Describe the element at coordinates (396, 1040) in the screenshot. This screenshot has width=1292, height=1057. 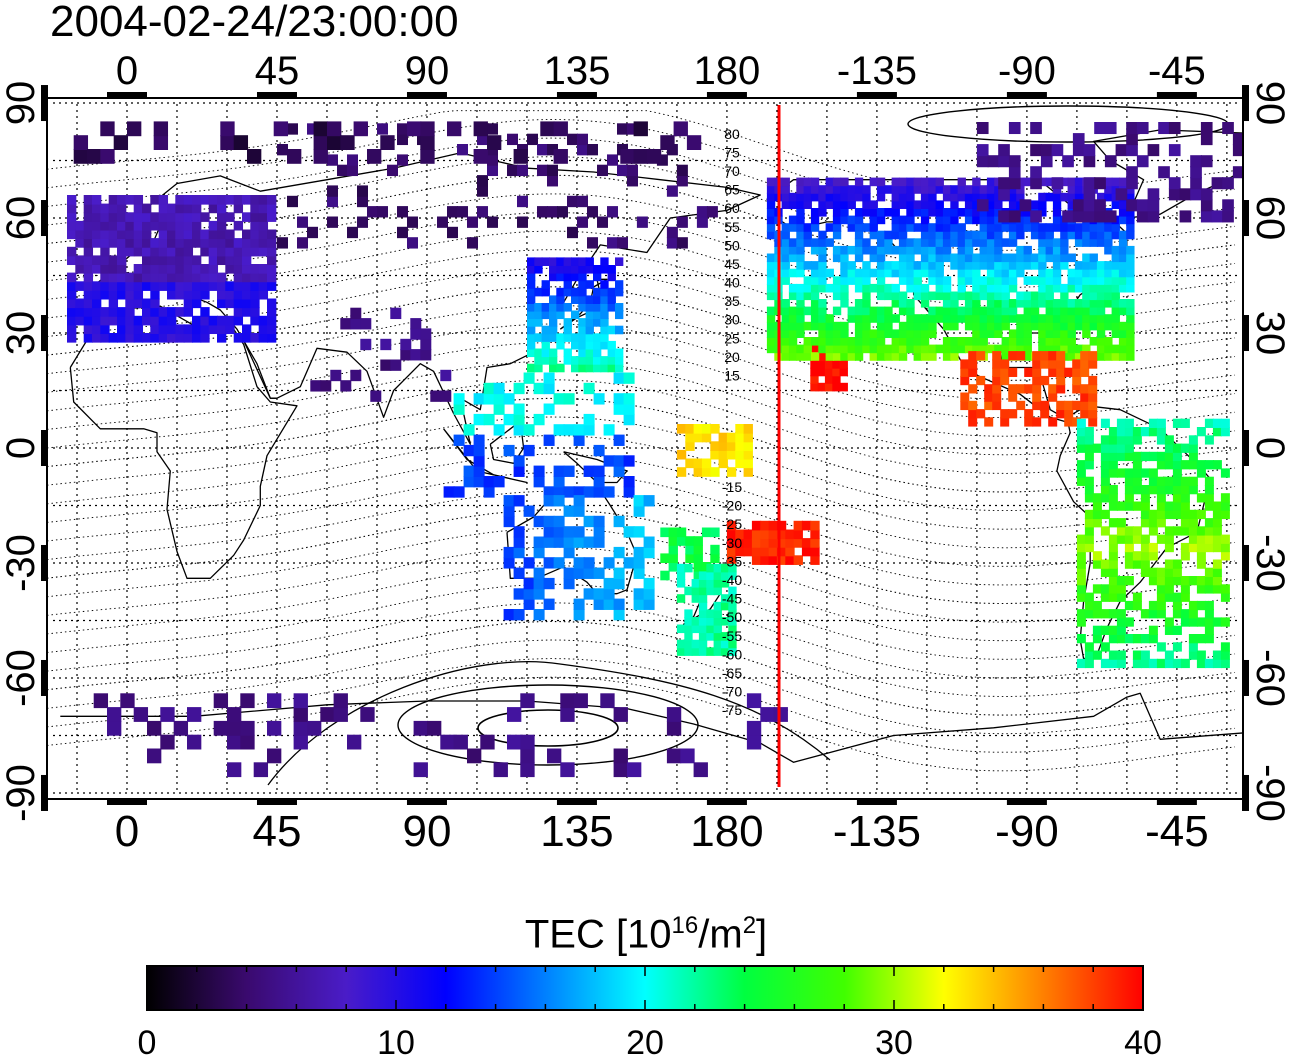
I see `colorbar-tick-label: 10` at that location.